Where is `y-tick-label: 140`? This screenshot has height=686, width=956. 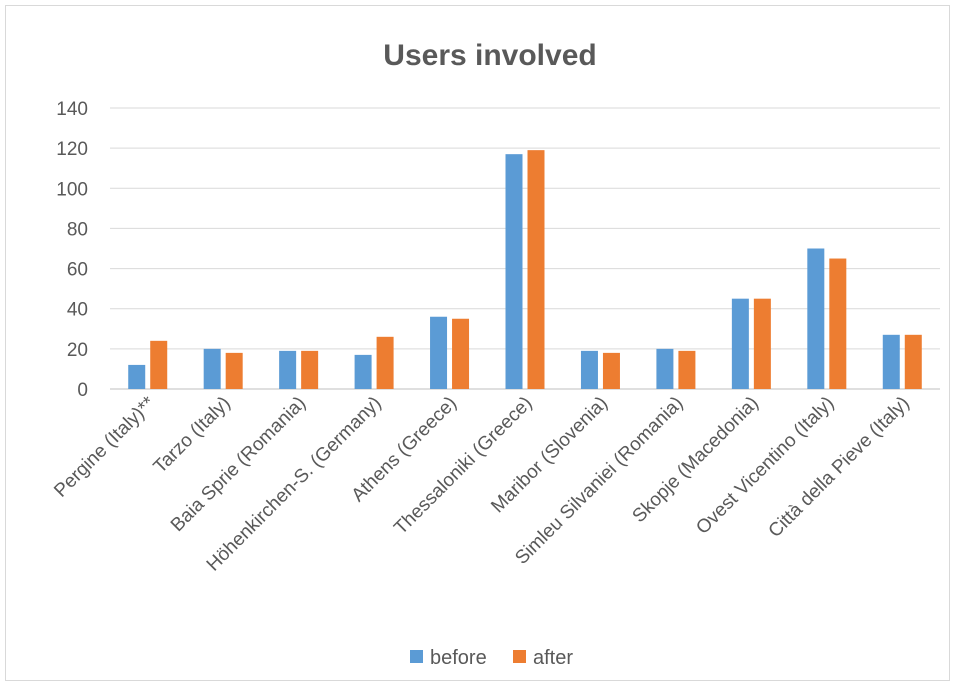
y-tick-label: 140 is located at coordinates (72, 109).